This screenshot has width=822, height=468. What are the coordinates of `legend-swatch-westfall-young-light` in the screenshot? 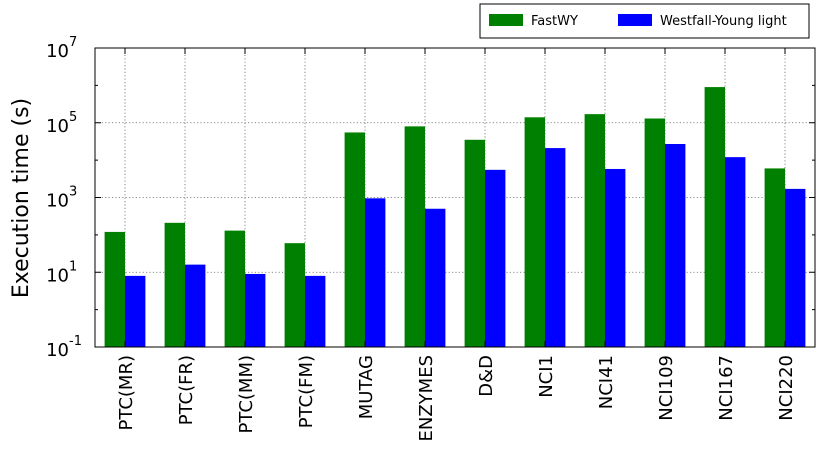 It's located at (635, 20).